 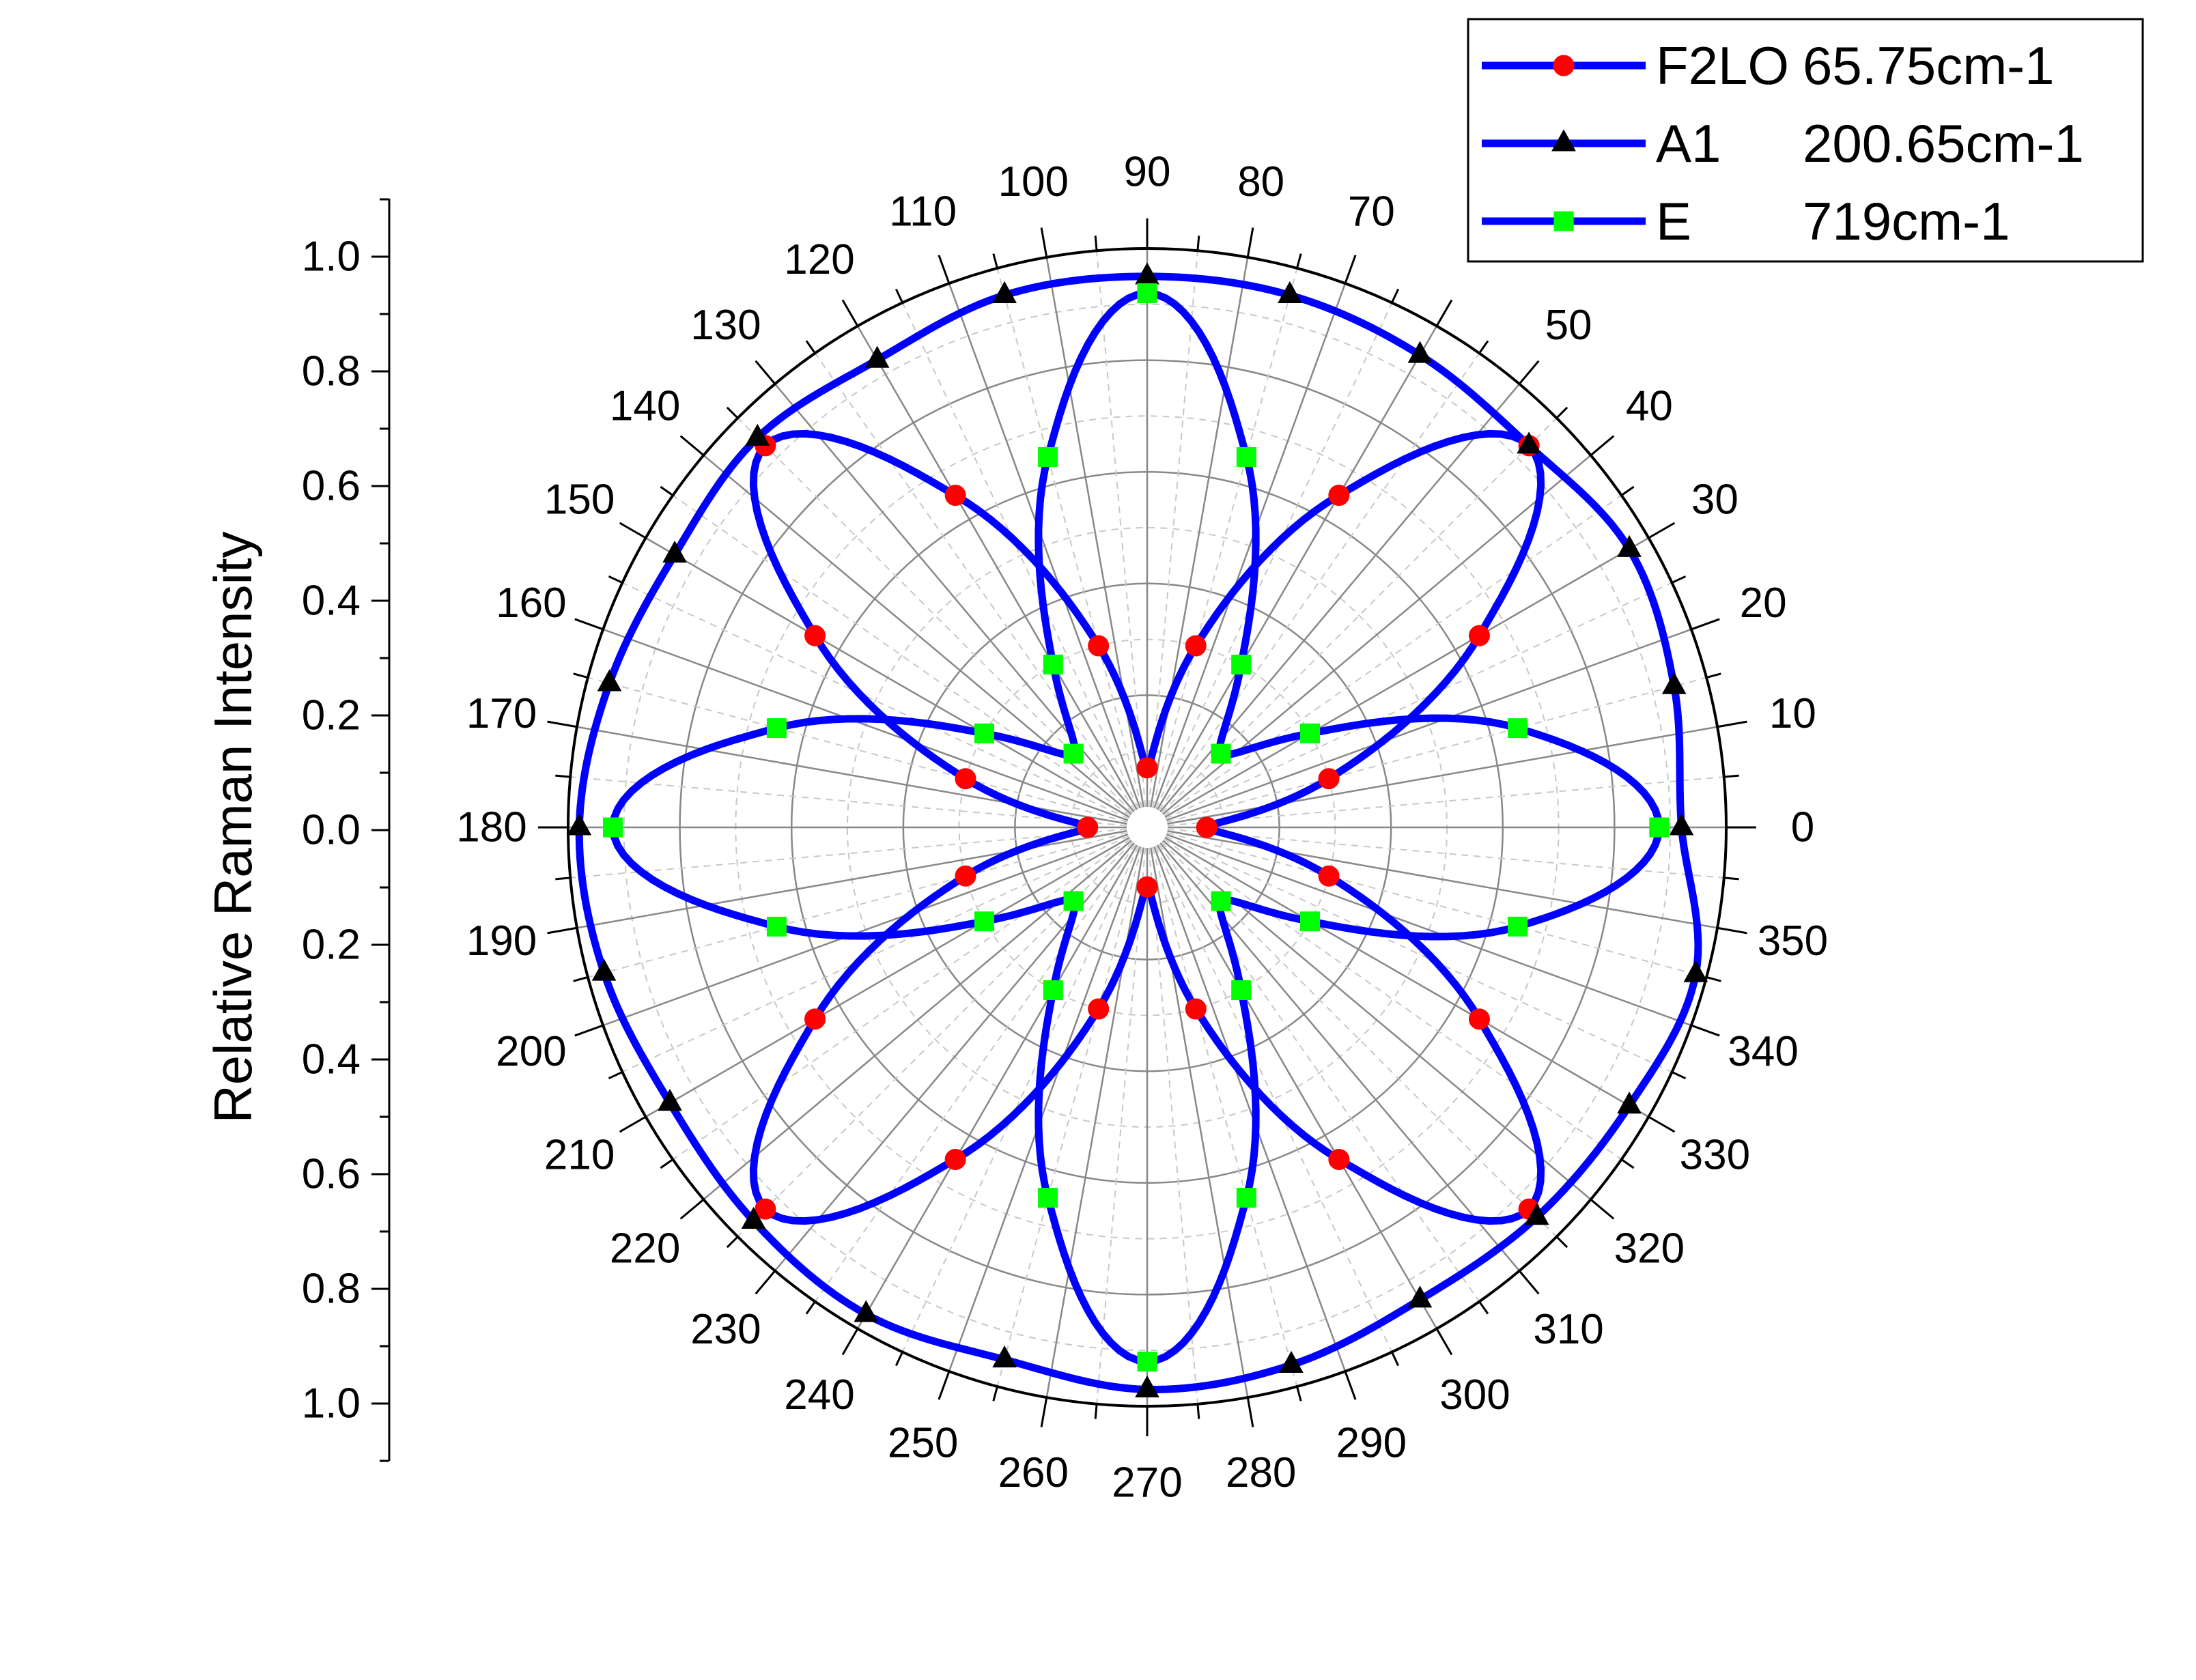 I want to click on angle-tick-label: 270, so click(x=1147, y=1483).